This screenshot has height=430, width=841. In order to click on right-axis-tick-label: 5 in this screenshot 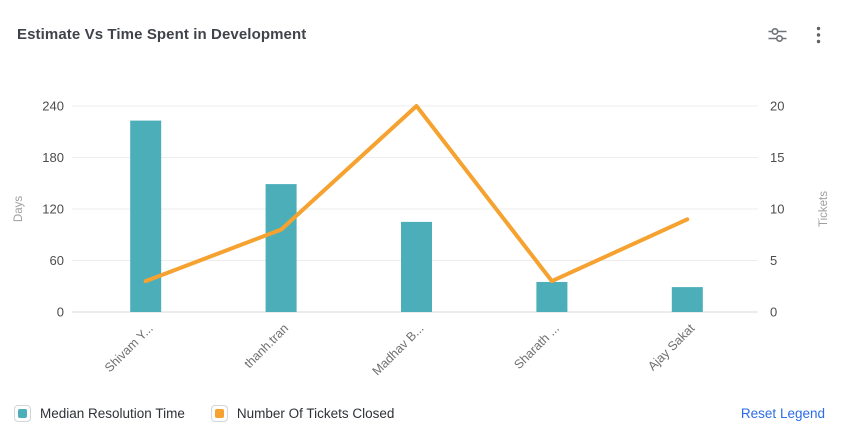, I will do `click(773, 260)`.